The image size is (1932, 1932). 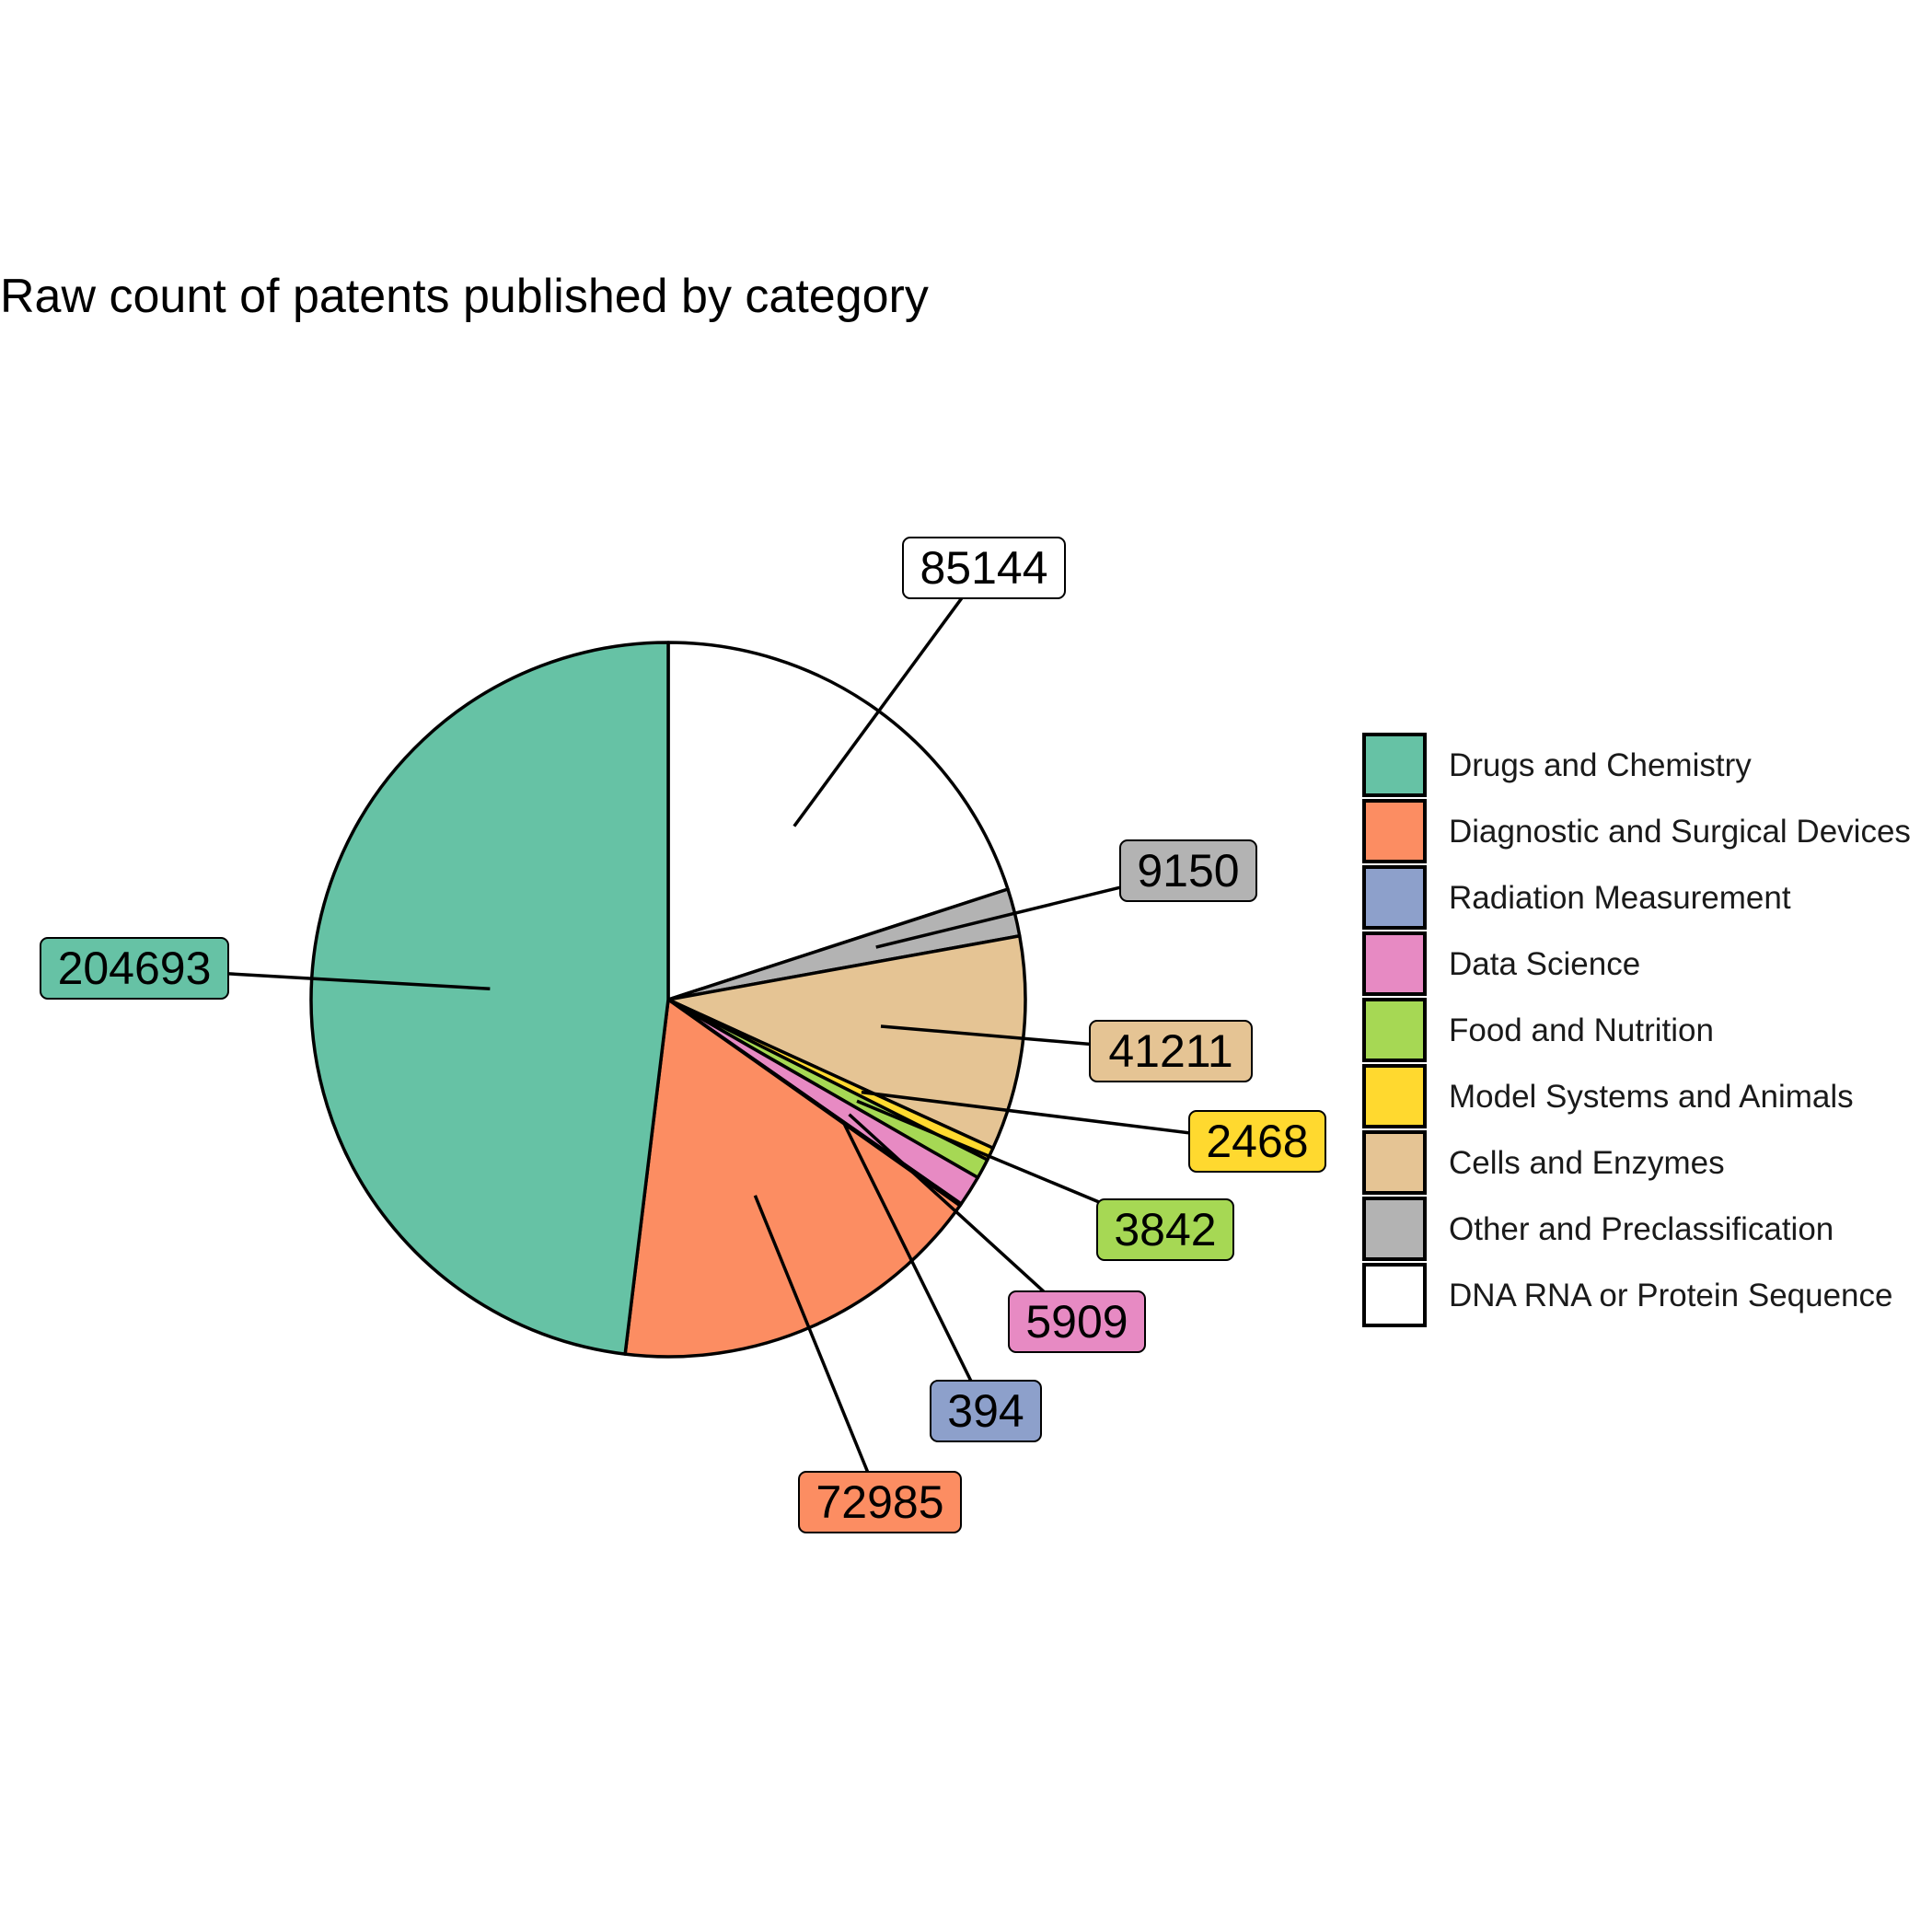 I want to click on legend-label: Model Systems and Animals, so click(x=1652, y=1097).